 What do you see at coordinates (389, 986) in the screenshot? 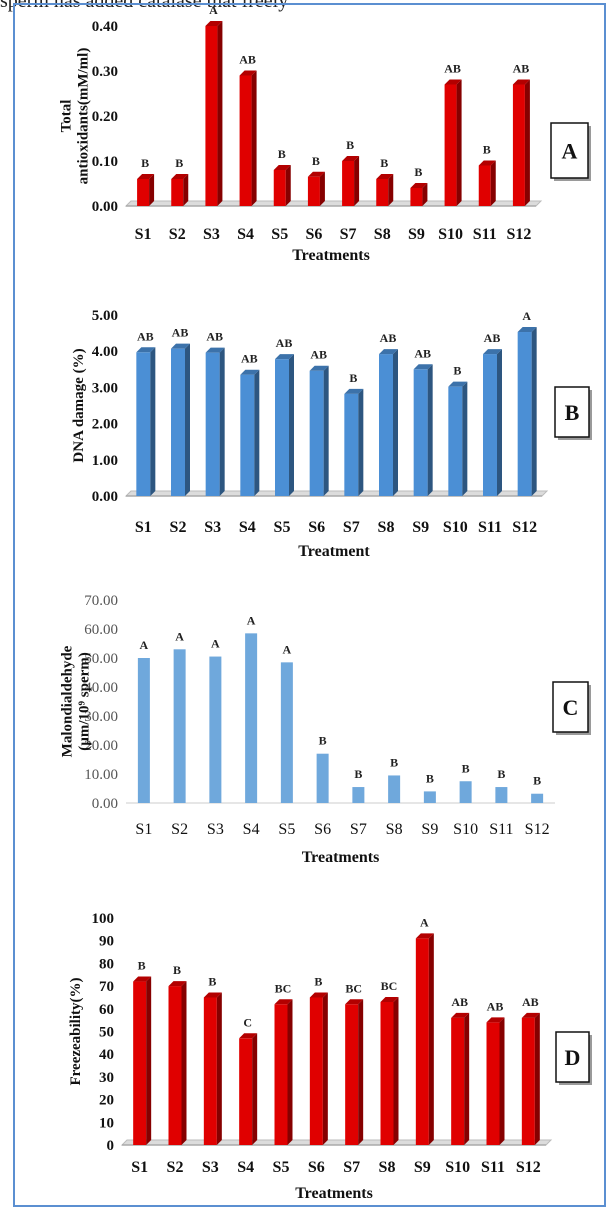
I see `significance-label: BC` at bounding box center [389, 986].